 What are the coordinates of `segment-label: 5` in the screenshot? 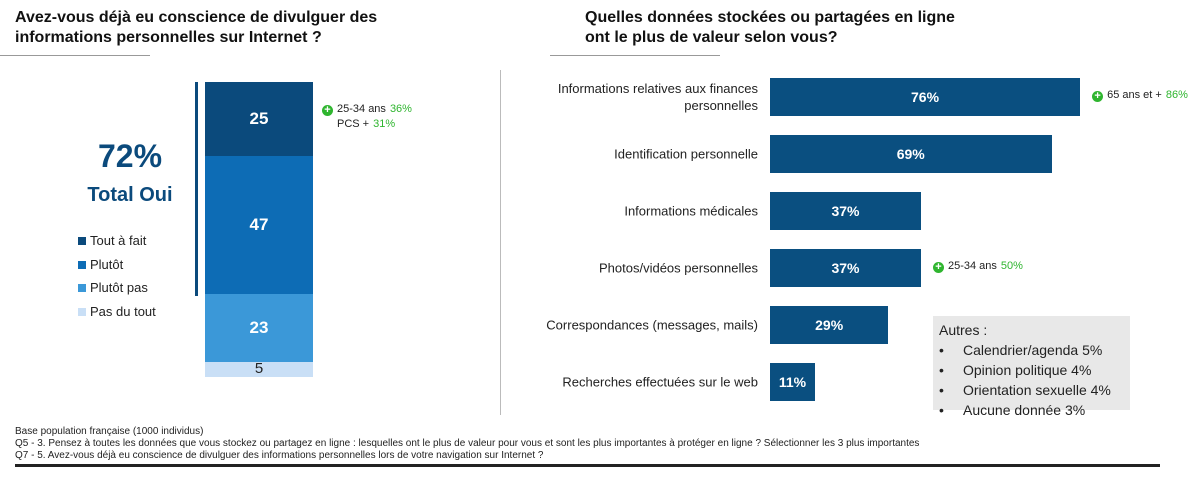 It's located at (259, 369).